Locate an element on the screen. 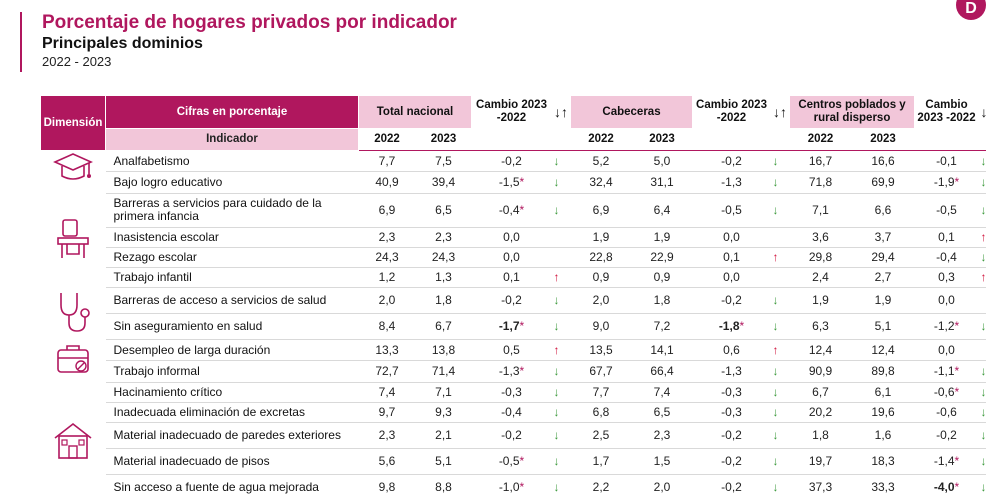  sort-icon-centros: ↓↑ is located at coordinates (982, 112).